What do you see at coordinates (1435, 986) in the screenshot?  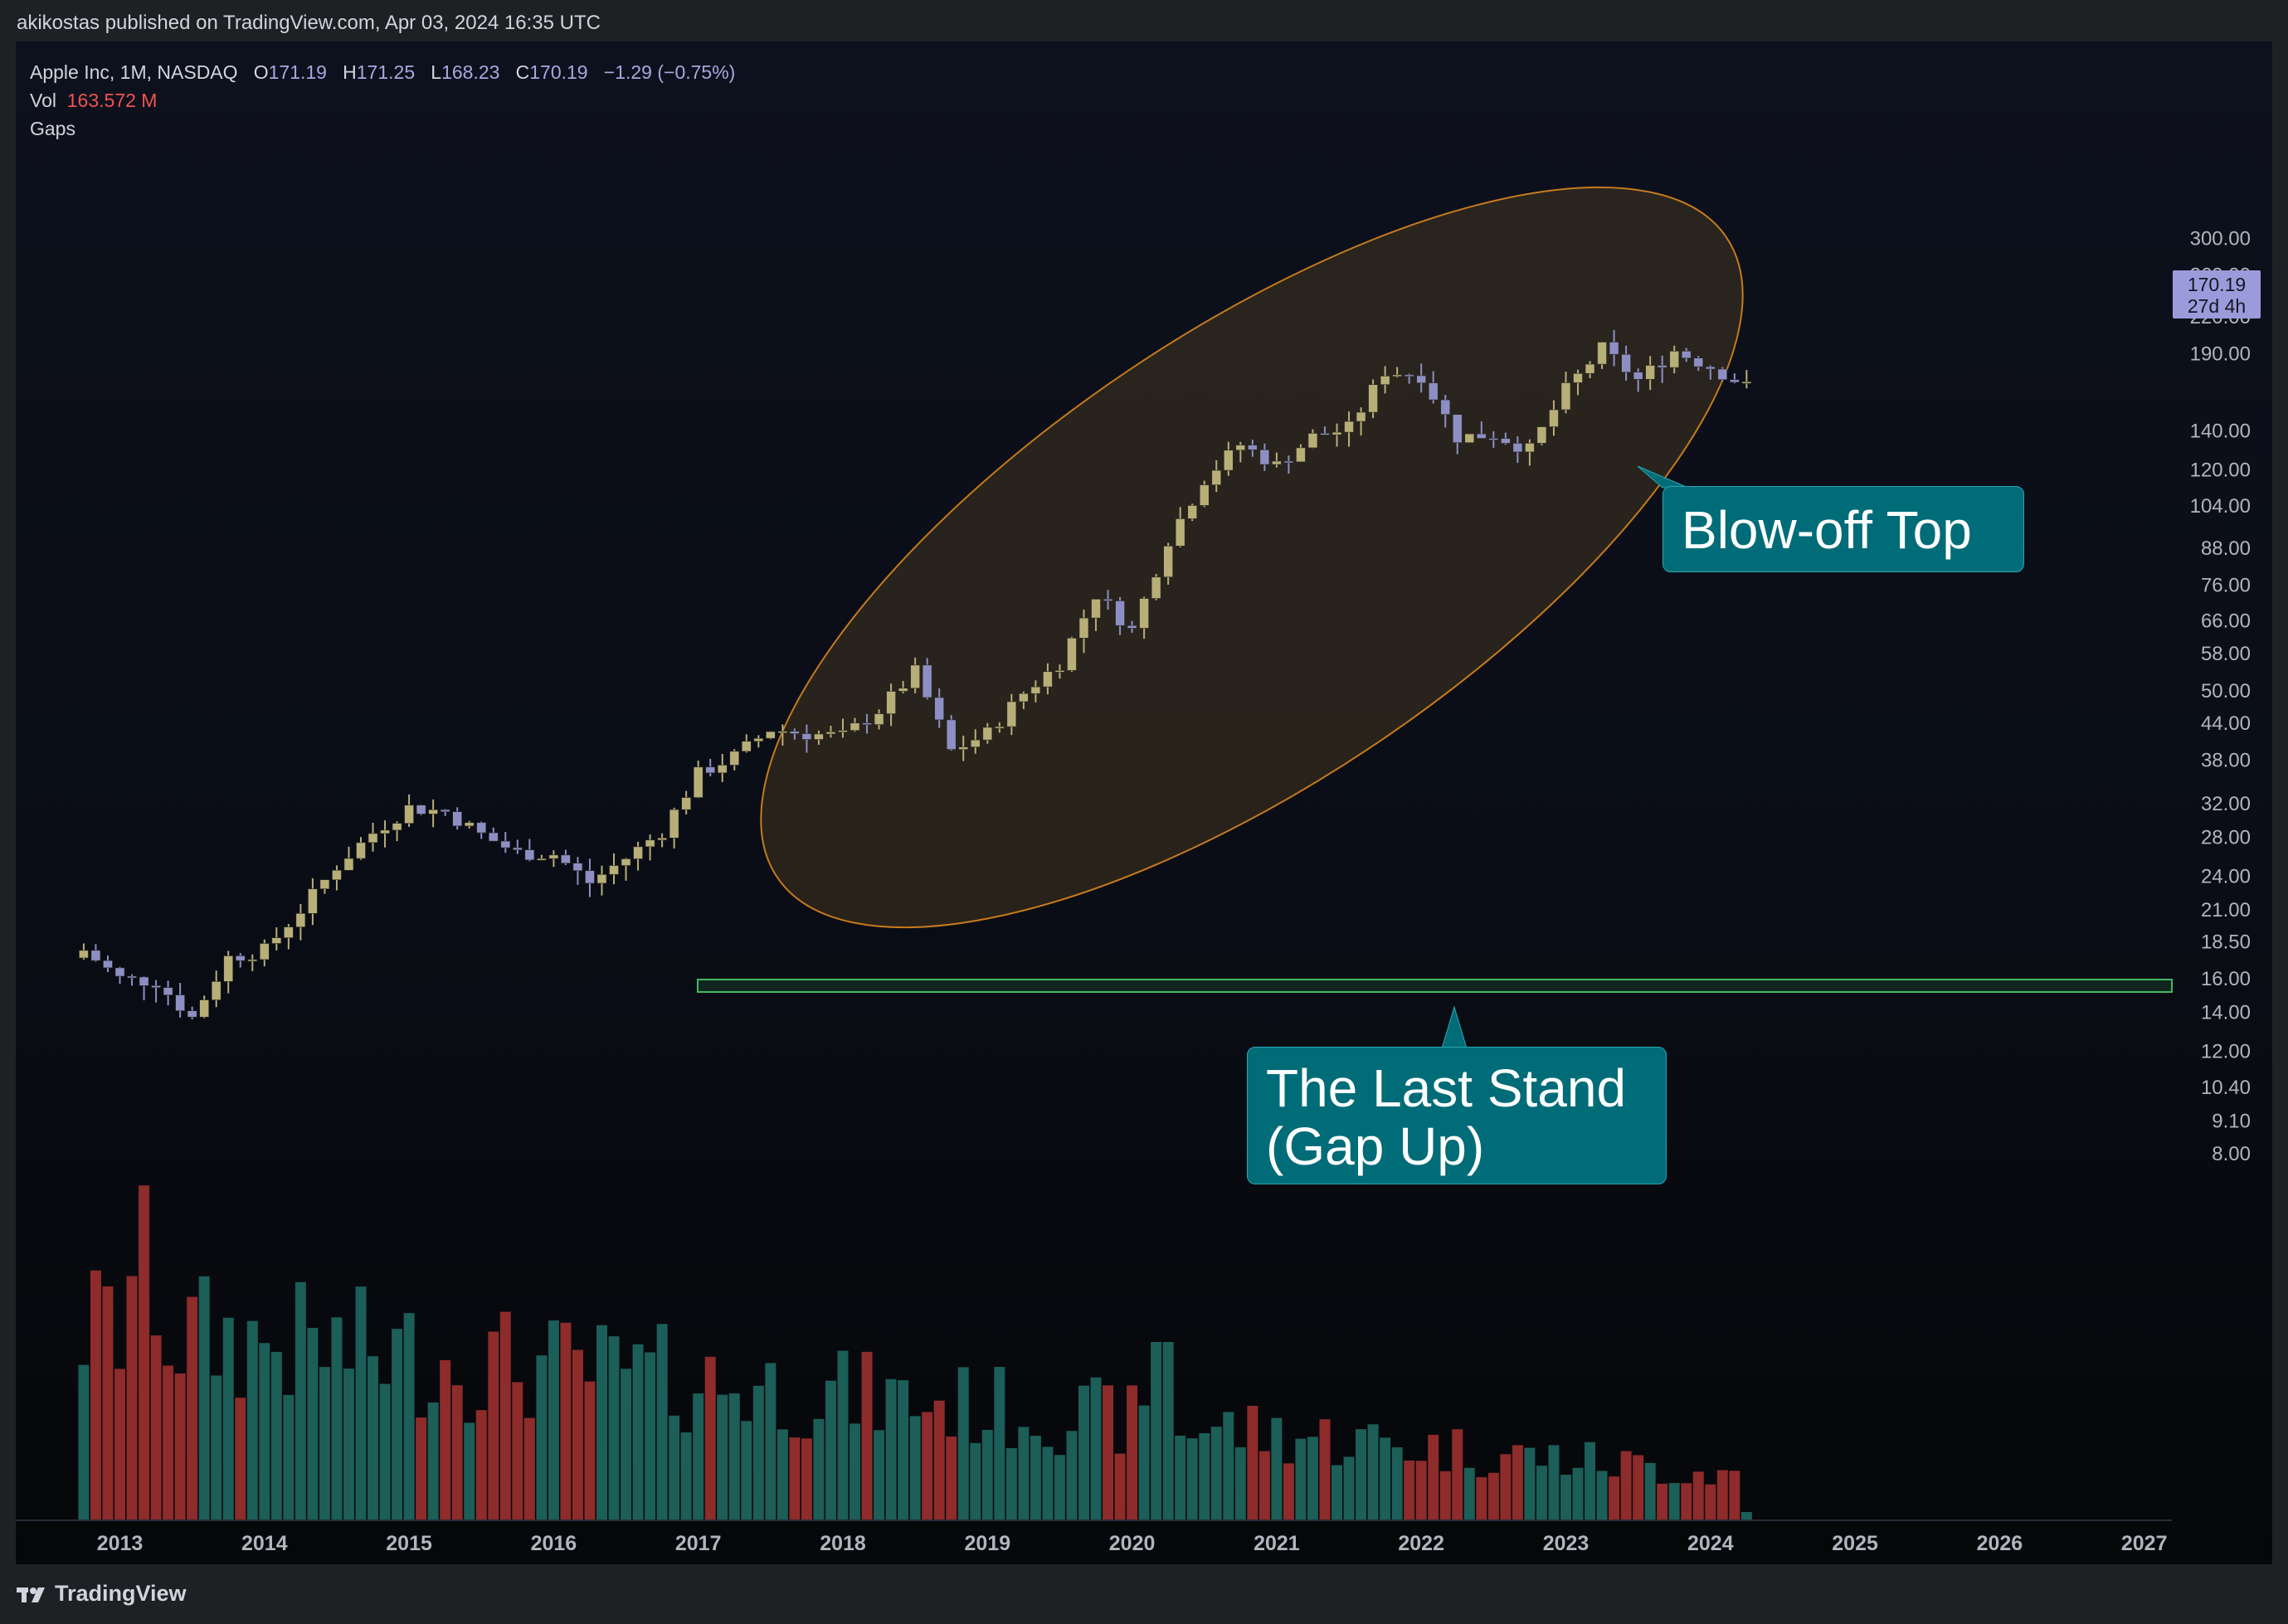 I see `gap-zone` at bounding box center [1435, 986].